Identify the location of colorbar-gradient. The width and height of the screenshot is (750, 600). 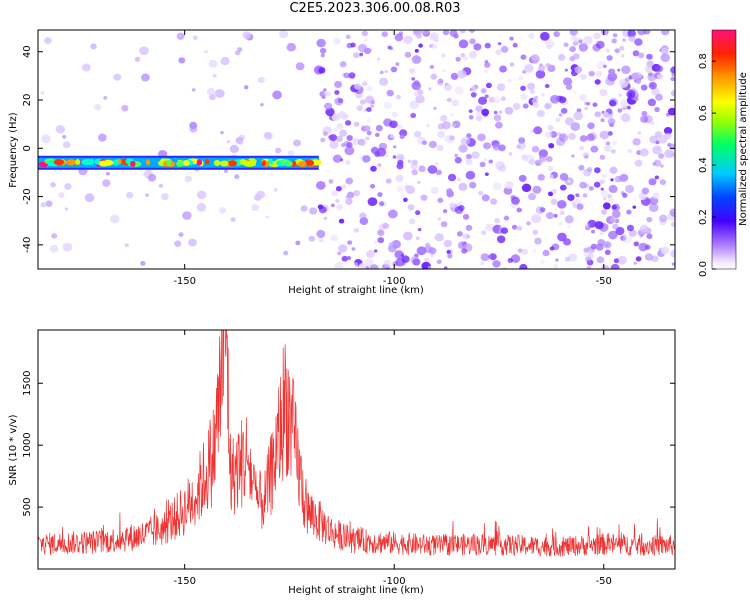
(724, 149).